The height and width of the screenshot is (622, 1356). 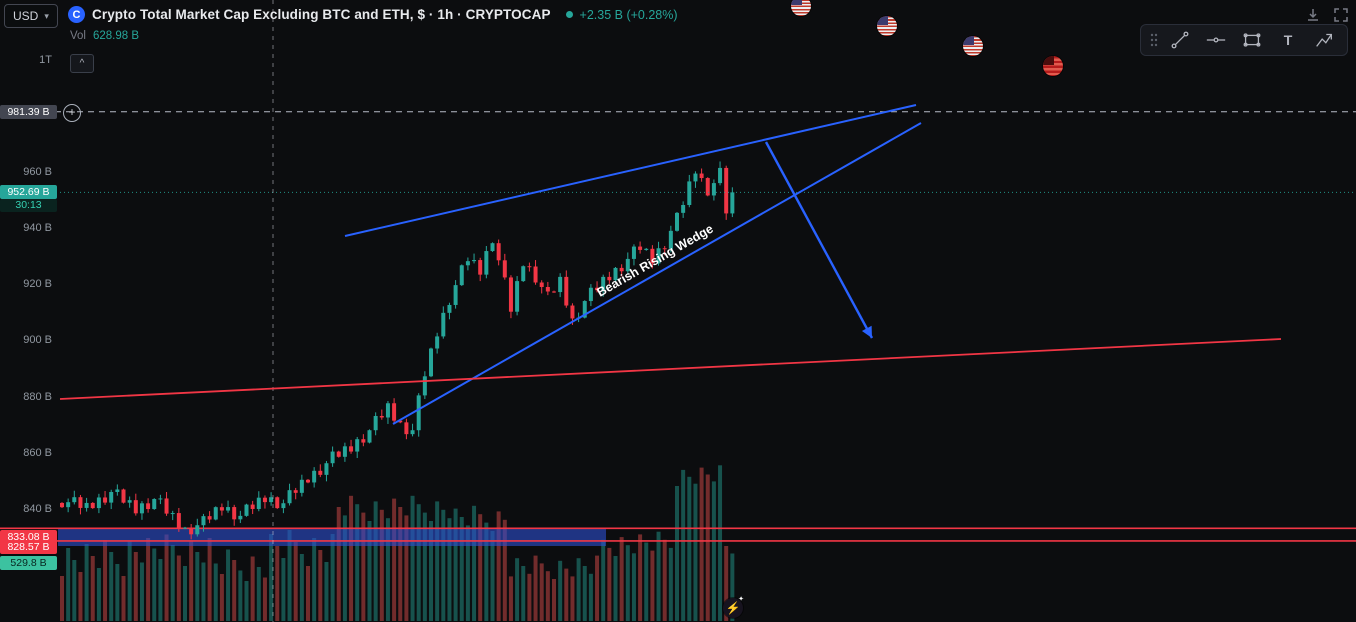 I want to click on download-icon, so click(x=1313, y=15).